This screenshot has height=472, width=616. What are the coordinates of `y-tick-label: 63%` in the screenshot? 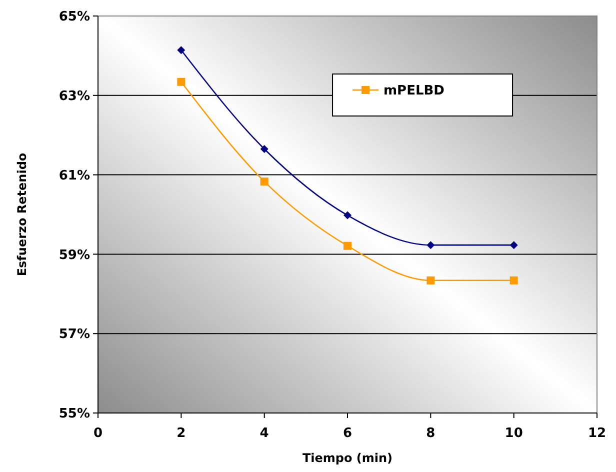 It's located at (74, 96).